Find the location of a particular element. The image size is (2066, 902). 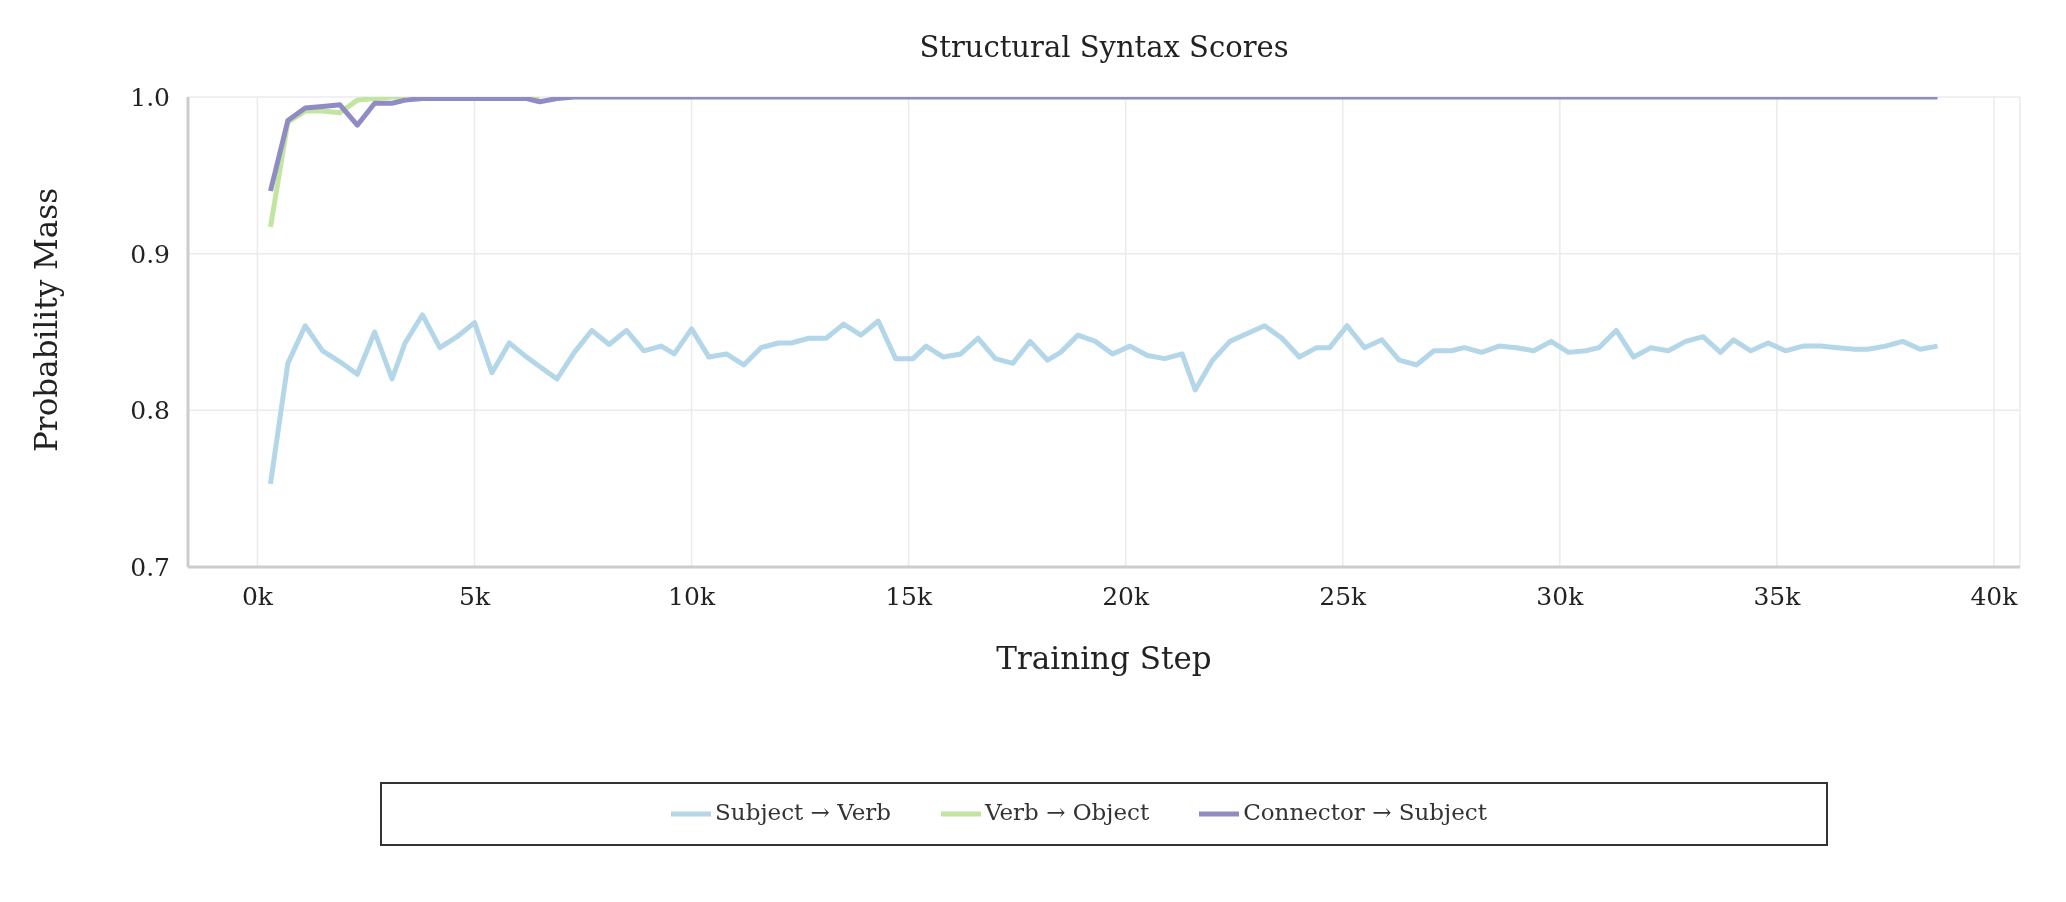

x-tick-label: 35k is located at coordinates (1777, 596).